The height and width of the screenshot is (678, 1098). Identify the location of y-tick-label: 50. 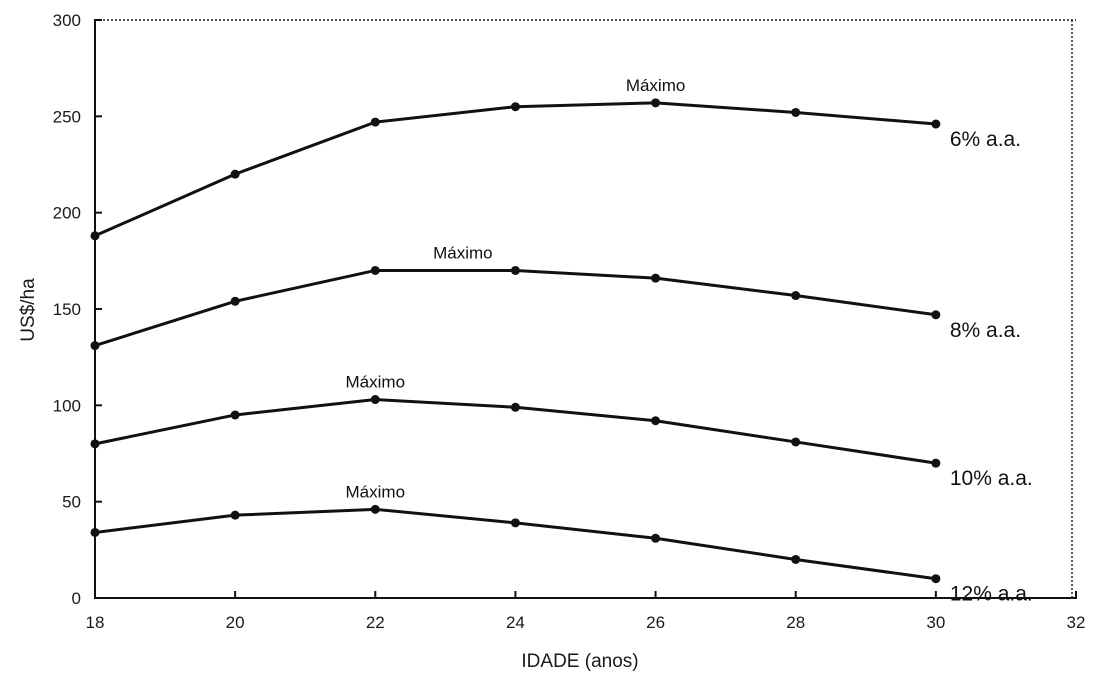
(71, 502).